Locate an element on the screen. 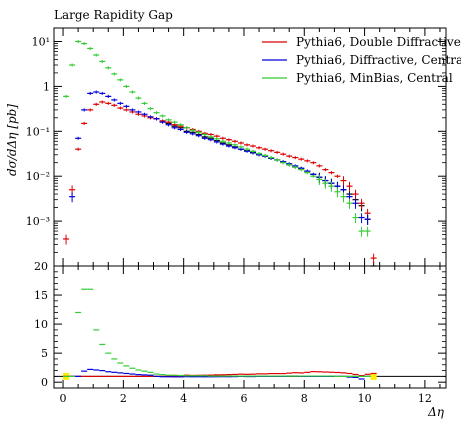  main-y-tick-label: 10⁻¹ is located at coordinates (38, 131).